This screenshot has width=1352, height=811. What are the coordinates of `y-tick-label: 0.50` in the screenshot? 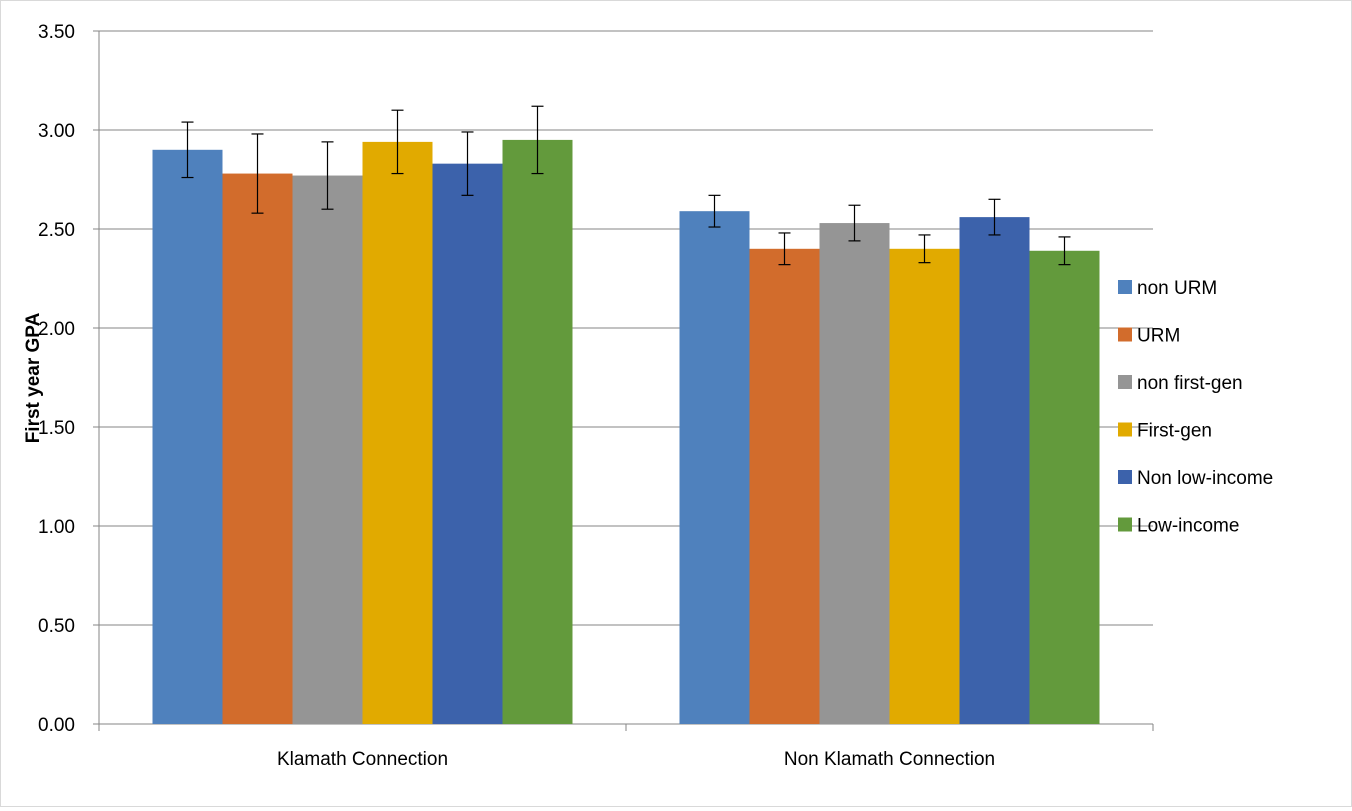 It's located at (56, 626).